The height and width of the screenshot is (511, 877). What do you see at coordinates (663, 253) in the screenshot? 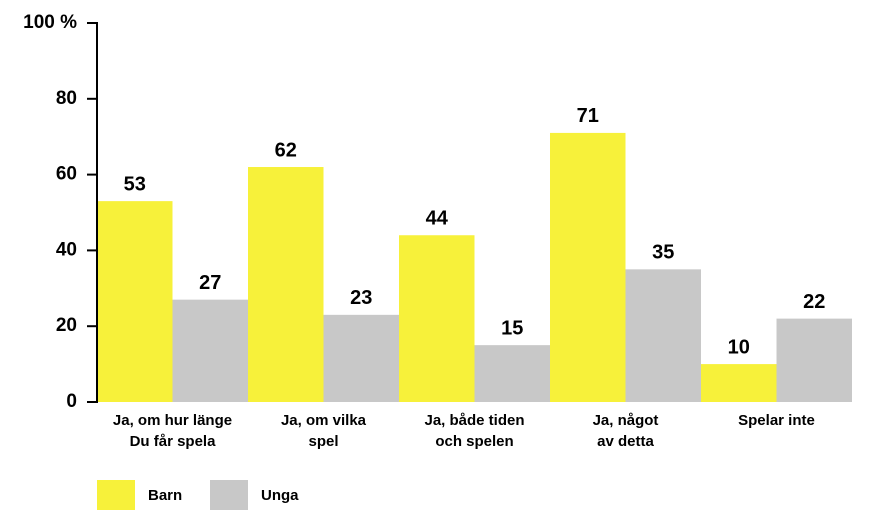
I see `data-label: 35` at bounding box center [663, 253].